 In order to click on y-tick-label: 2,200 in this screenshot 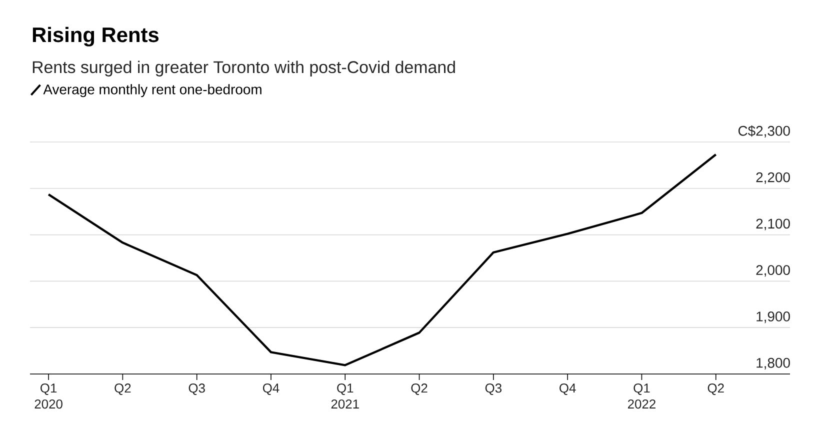, I will do `click(773, 178)`.